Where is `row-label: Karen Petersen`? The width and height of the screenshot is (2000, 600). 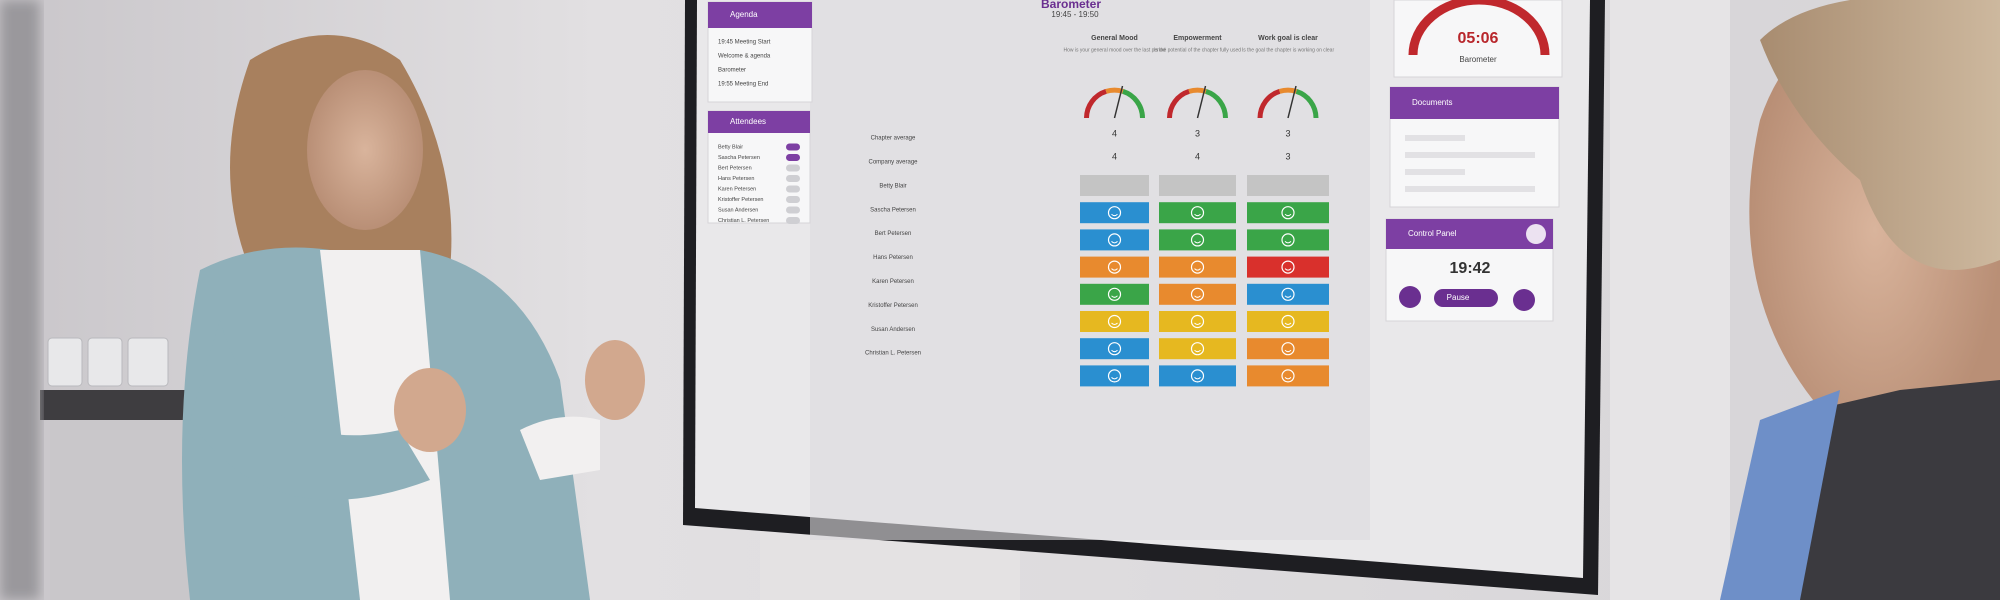 row-label: Karen Petersen is located at coordinates (893, 282).